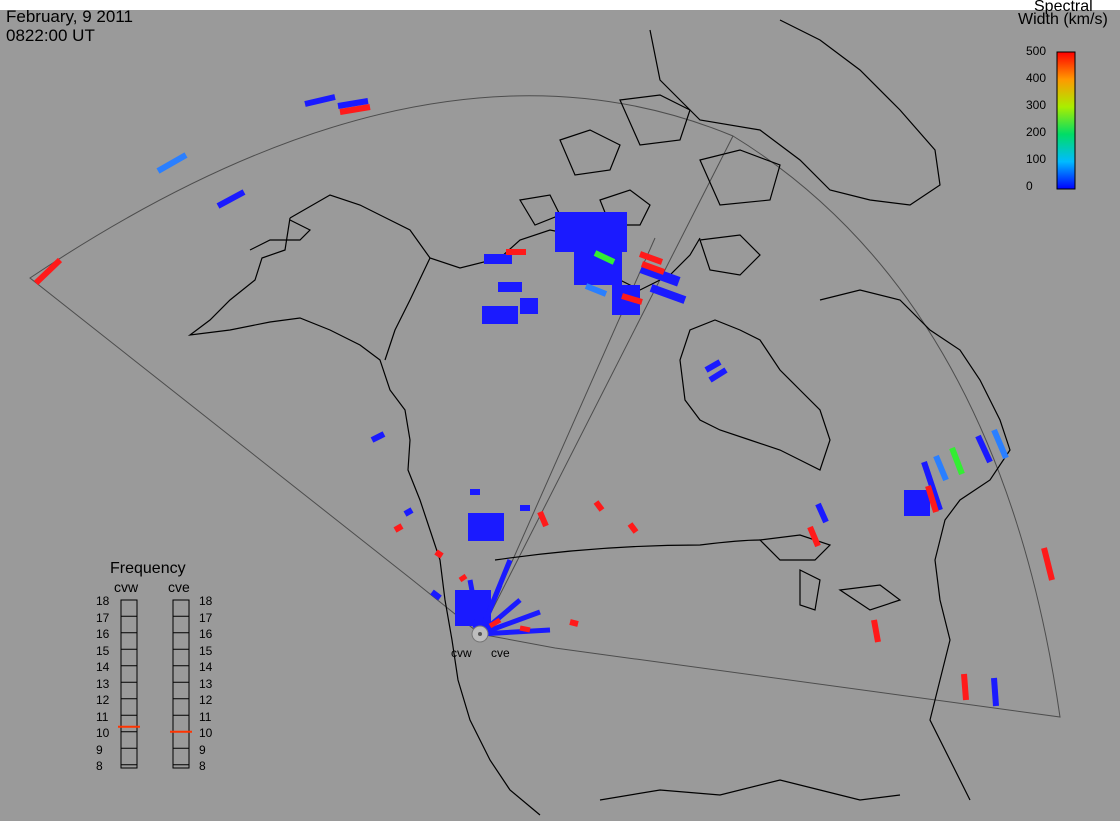 Image resolution: width=1120 pixels, height=821 pixels. What do you see at coordinates (461, 653) in the screenshot?
I see `site-label-cvw: cvw` at bounding box center [461, 653].